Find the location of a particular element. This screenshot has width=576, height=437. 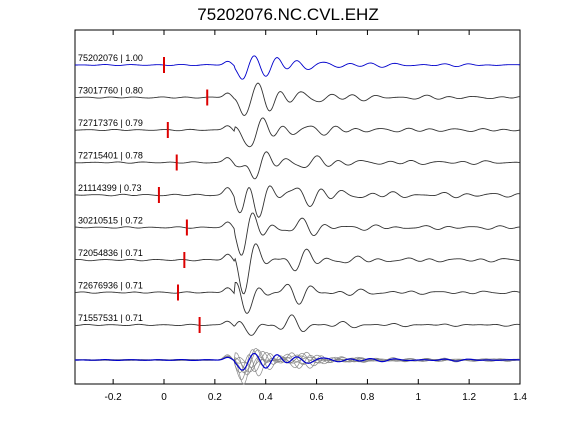

trace-label: 72717376 | 0.79 is located at coordinates (110, 123).